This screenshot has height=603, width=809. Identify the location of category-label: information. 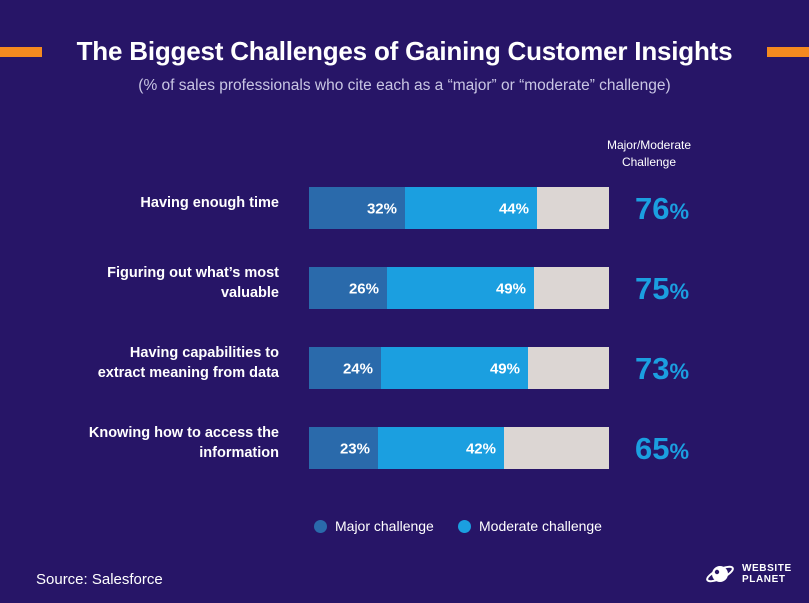
(239, 453).